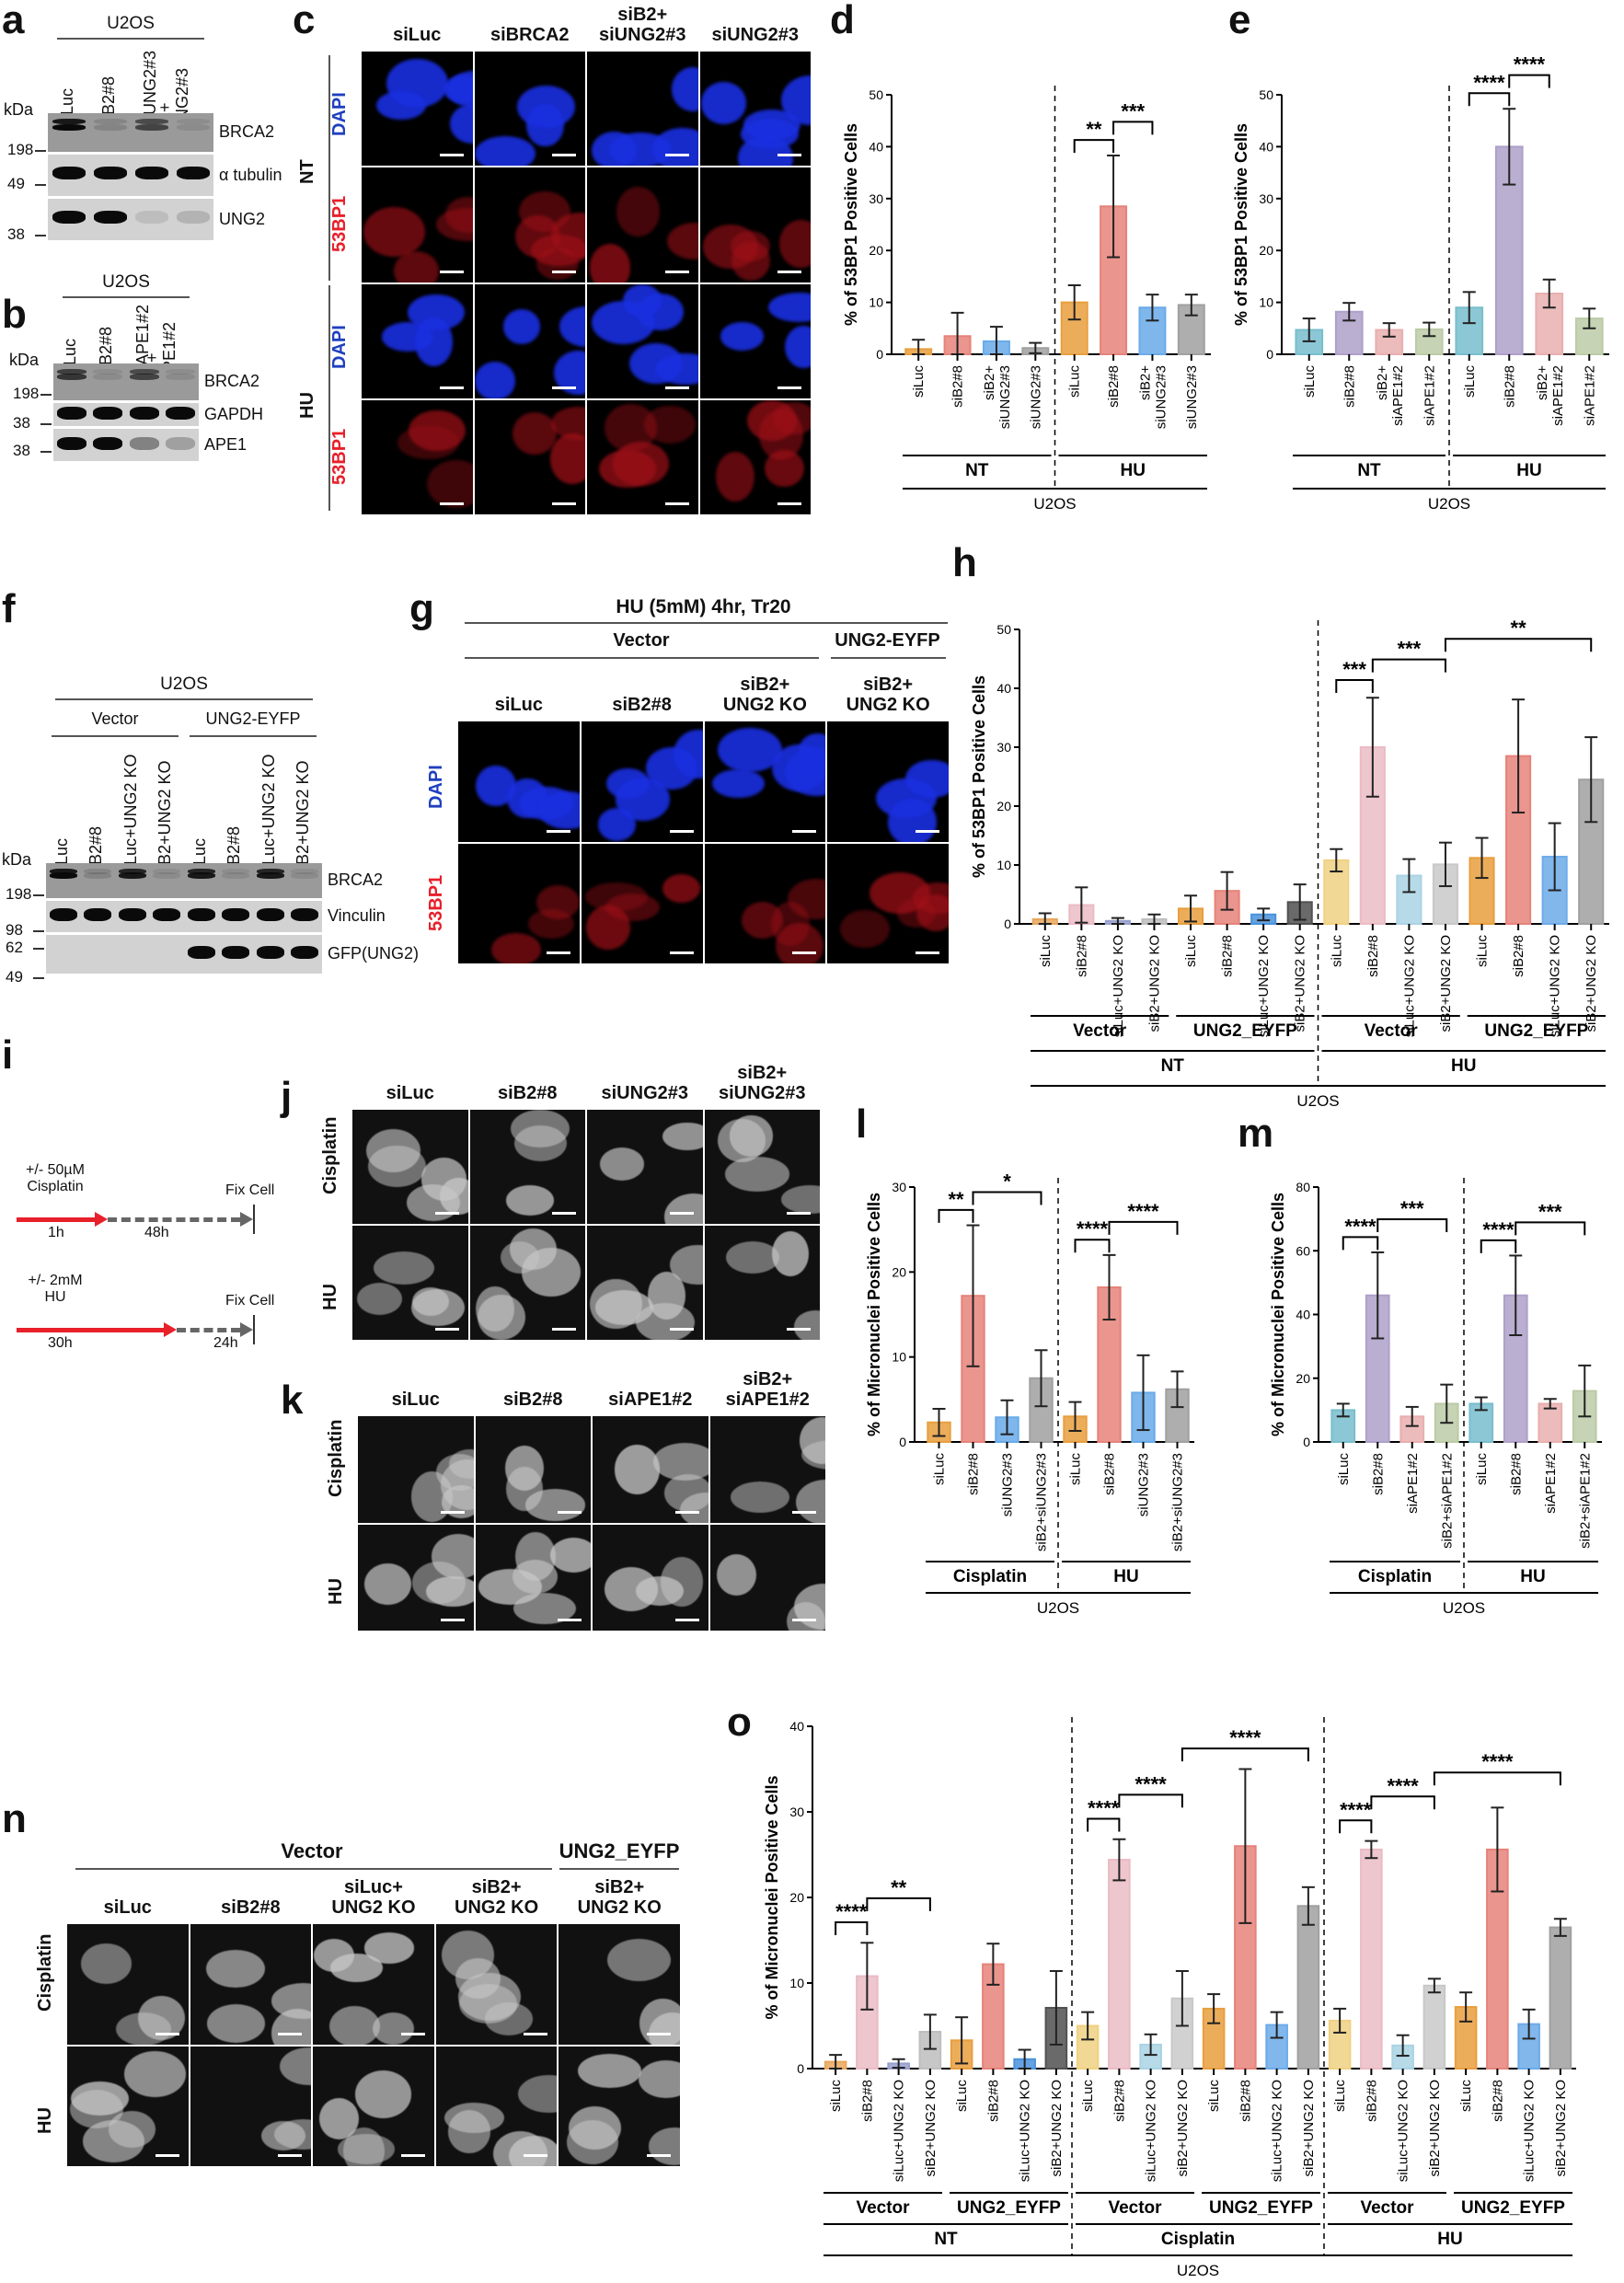 Image resolution: width=1624 pixels, height=2283 pixels. What do you see at coordinates (1007, 1181) in the screenshot?
I see `significance-label: *` at bounding box center [1007, 1181].